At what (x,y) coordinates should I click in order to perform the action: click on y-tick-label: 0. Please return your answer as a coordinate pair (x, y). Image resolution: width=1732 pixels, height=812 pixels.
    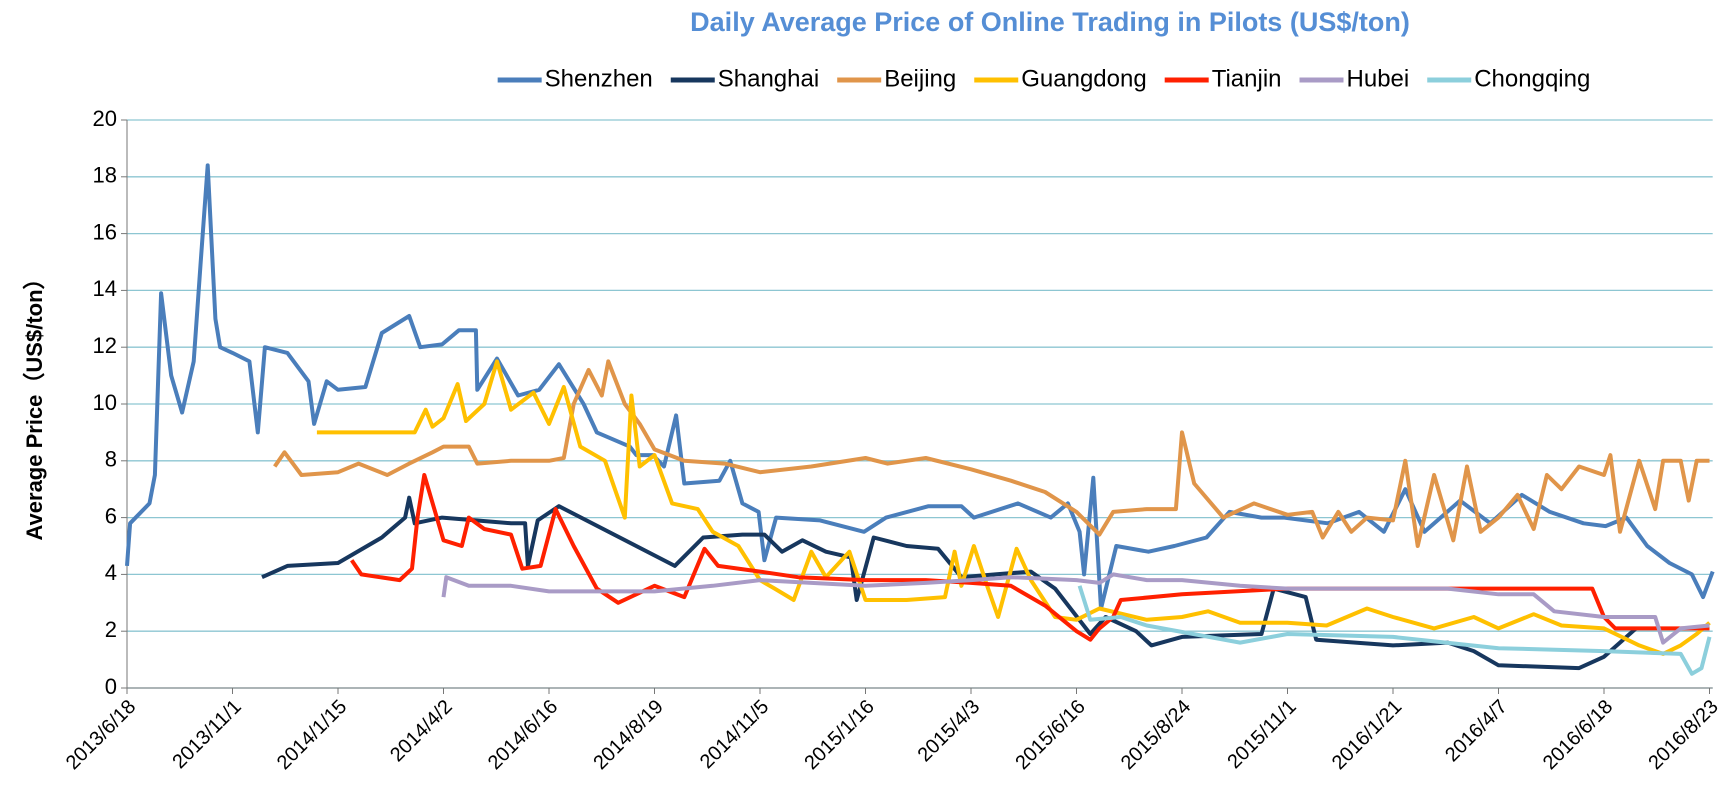
    Looking at the image, I should click on (111, 686).